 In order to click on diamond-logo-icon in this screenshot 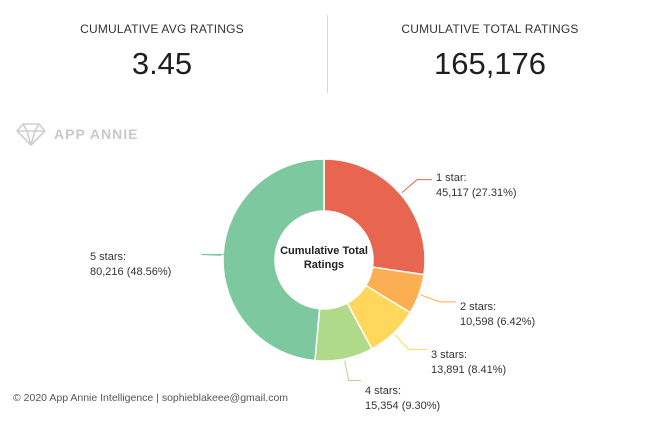, I will do `click(31, 134)`.